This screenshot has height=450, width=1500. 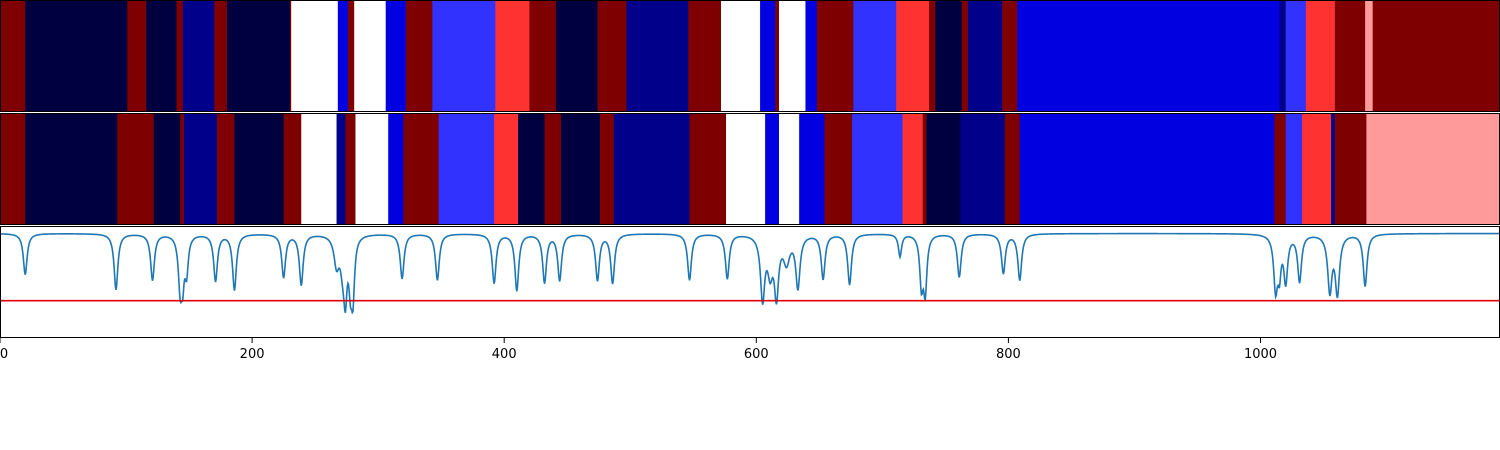 What do you see at coordinates (638, 350) in the screenshot?
I see `x-axis: 0 200 400 600 800 1000` at bounding box center [638, 350].